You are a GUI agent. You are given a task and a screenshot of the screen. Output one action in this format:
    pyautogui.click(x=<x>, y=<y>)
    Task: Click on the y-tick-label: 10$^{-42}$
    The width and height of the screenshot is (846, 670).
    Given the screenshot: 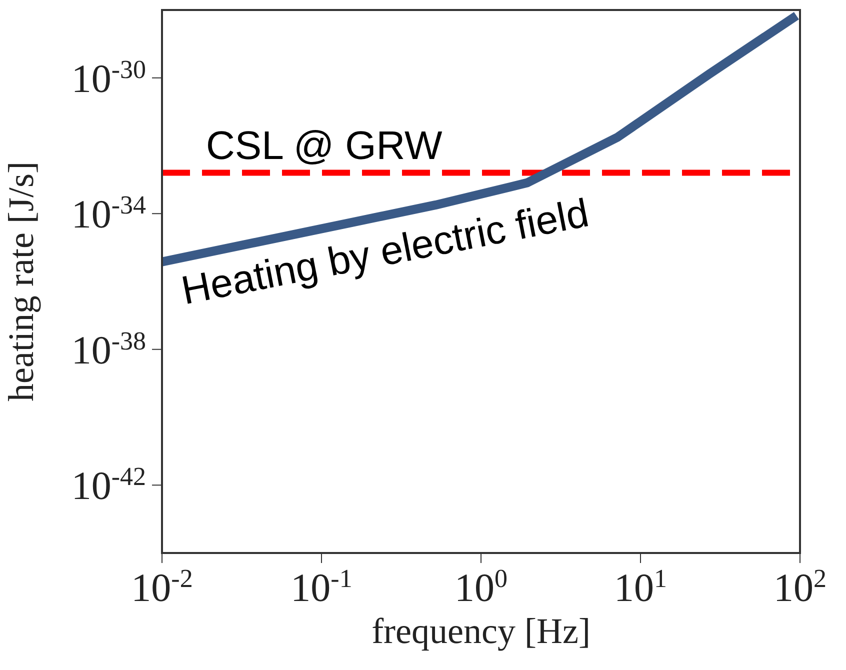 What is the action you would take?
    pyautogui.click(x=108, y=485)
    